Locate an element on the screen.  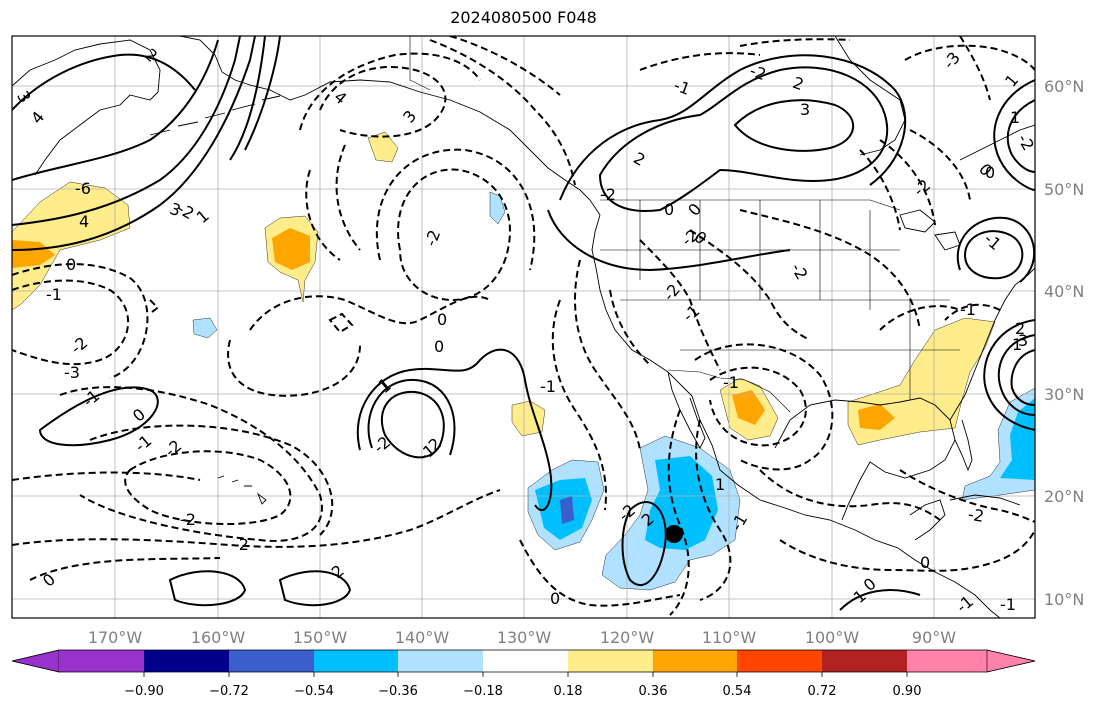
lon-label: 160°W is located at coordinates (218, 637).